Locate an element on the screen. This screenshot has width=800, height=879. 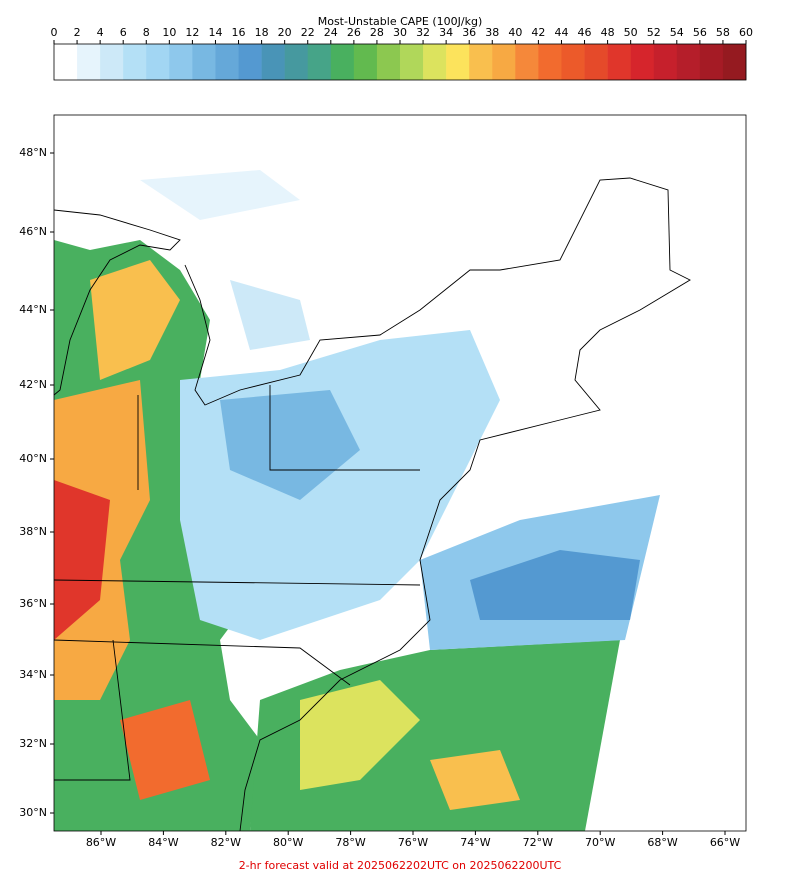
colorbar-tick-label: 54 is located at coordinates (677, 32).